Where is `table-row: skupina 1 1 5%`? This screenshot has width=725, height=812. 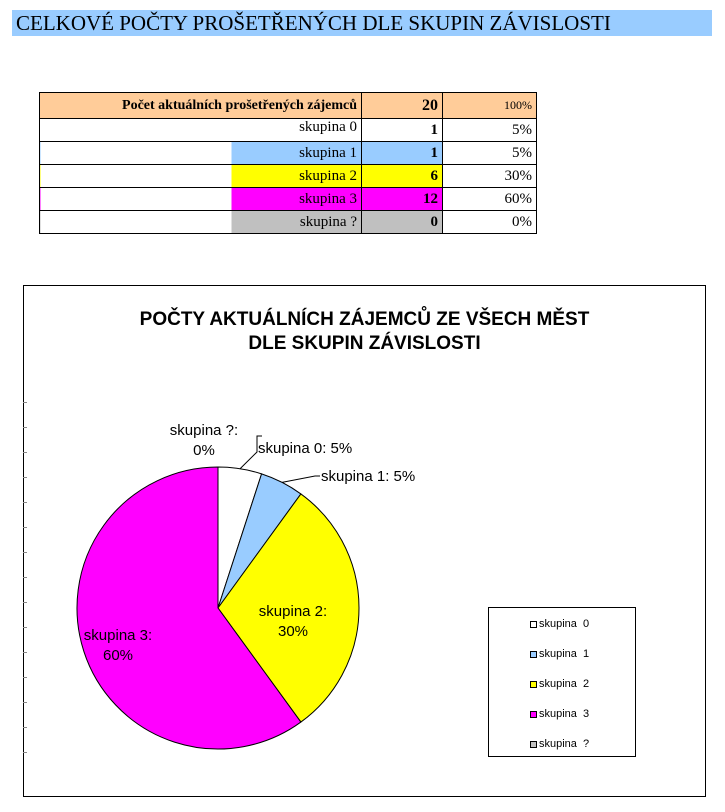
table-row: skupina 1 1 5% is located at coordinates (288, 153).